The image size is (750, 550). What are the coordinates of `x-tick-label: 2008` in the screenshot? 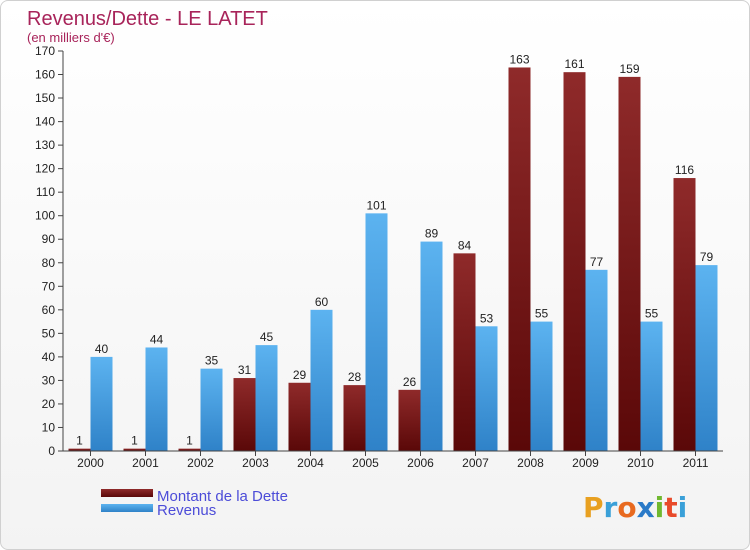 It's located at (530, 463).